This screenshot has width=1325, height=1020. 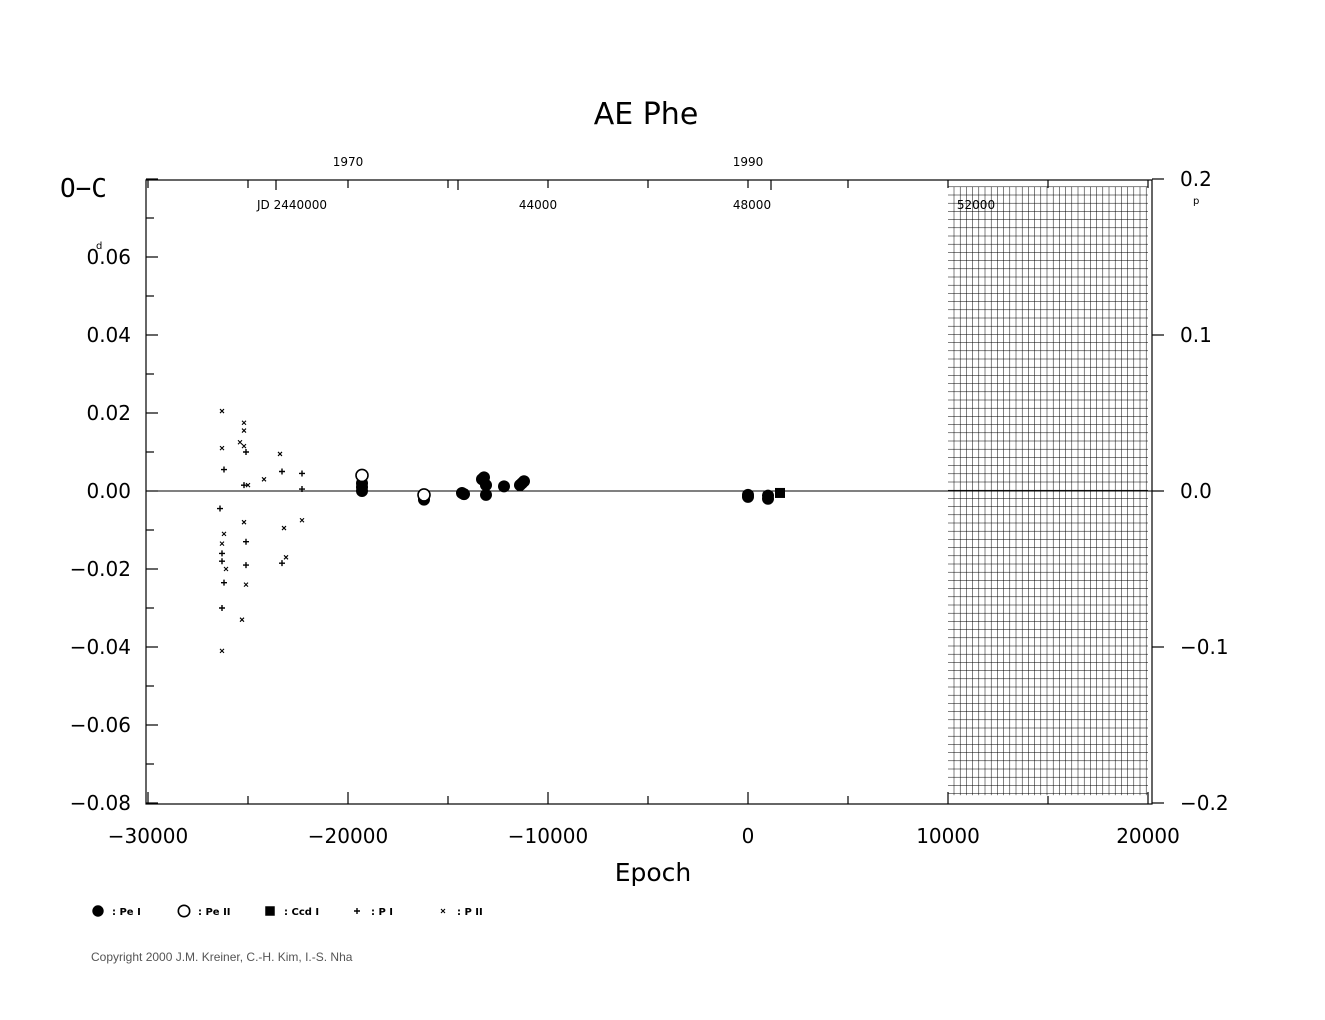 What do you see at coordinates (99, 246) in the screenshot?
I see `y-axis-unit: d` at bounding box center [99, 246].